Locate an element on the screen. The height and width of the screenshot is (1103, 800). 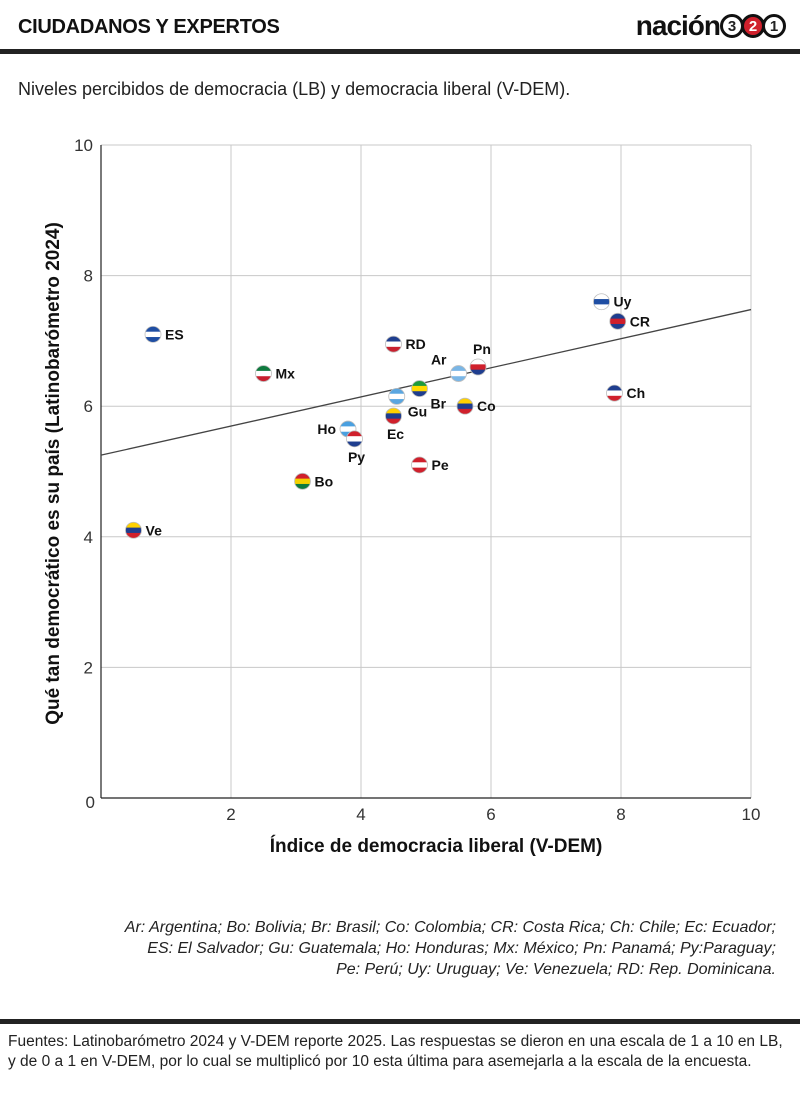
point-ve: Ve is located at coordinates (143, 530).